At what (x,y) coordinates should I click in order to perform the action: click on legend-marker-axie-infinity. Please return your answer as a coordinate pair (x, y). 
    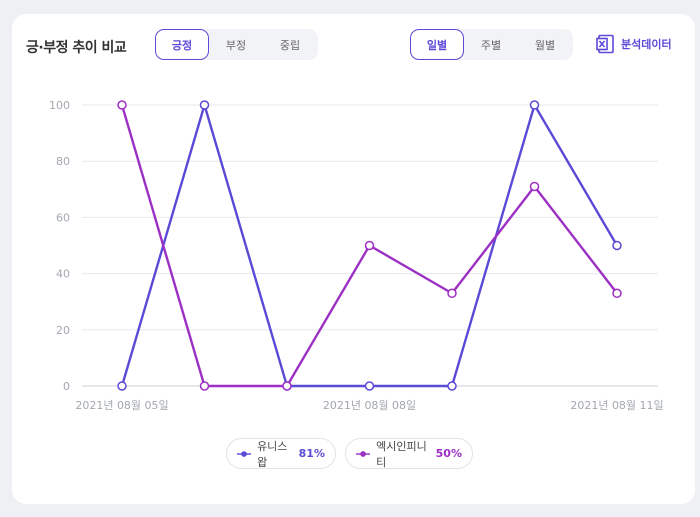
    Looking at the image, I should click on (363, 453).